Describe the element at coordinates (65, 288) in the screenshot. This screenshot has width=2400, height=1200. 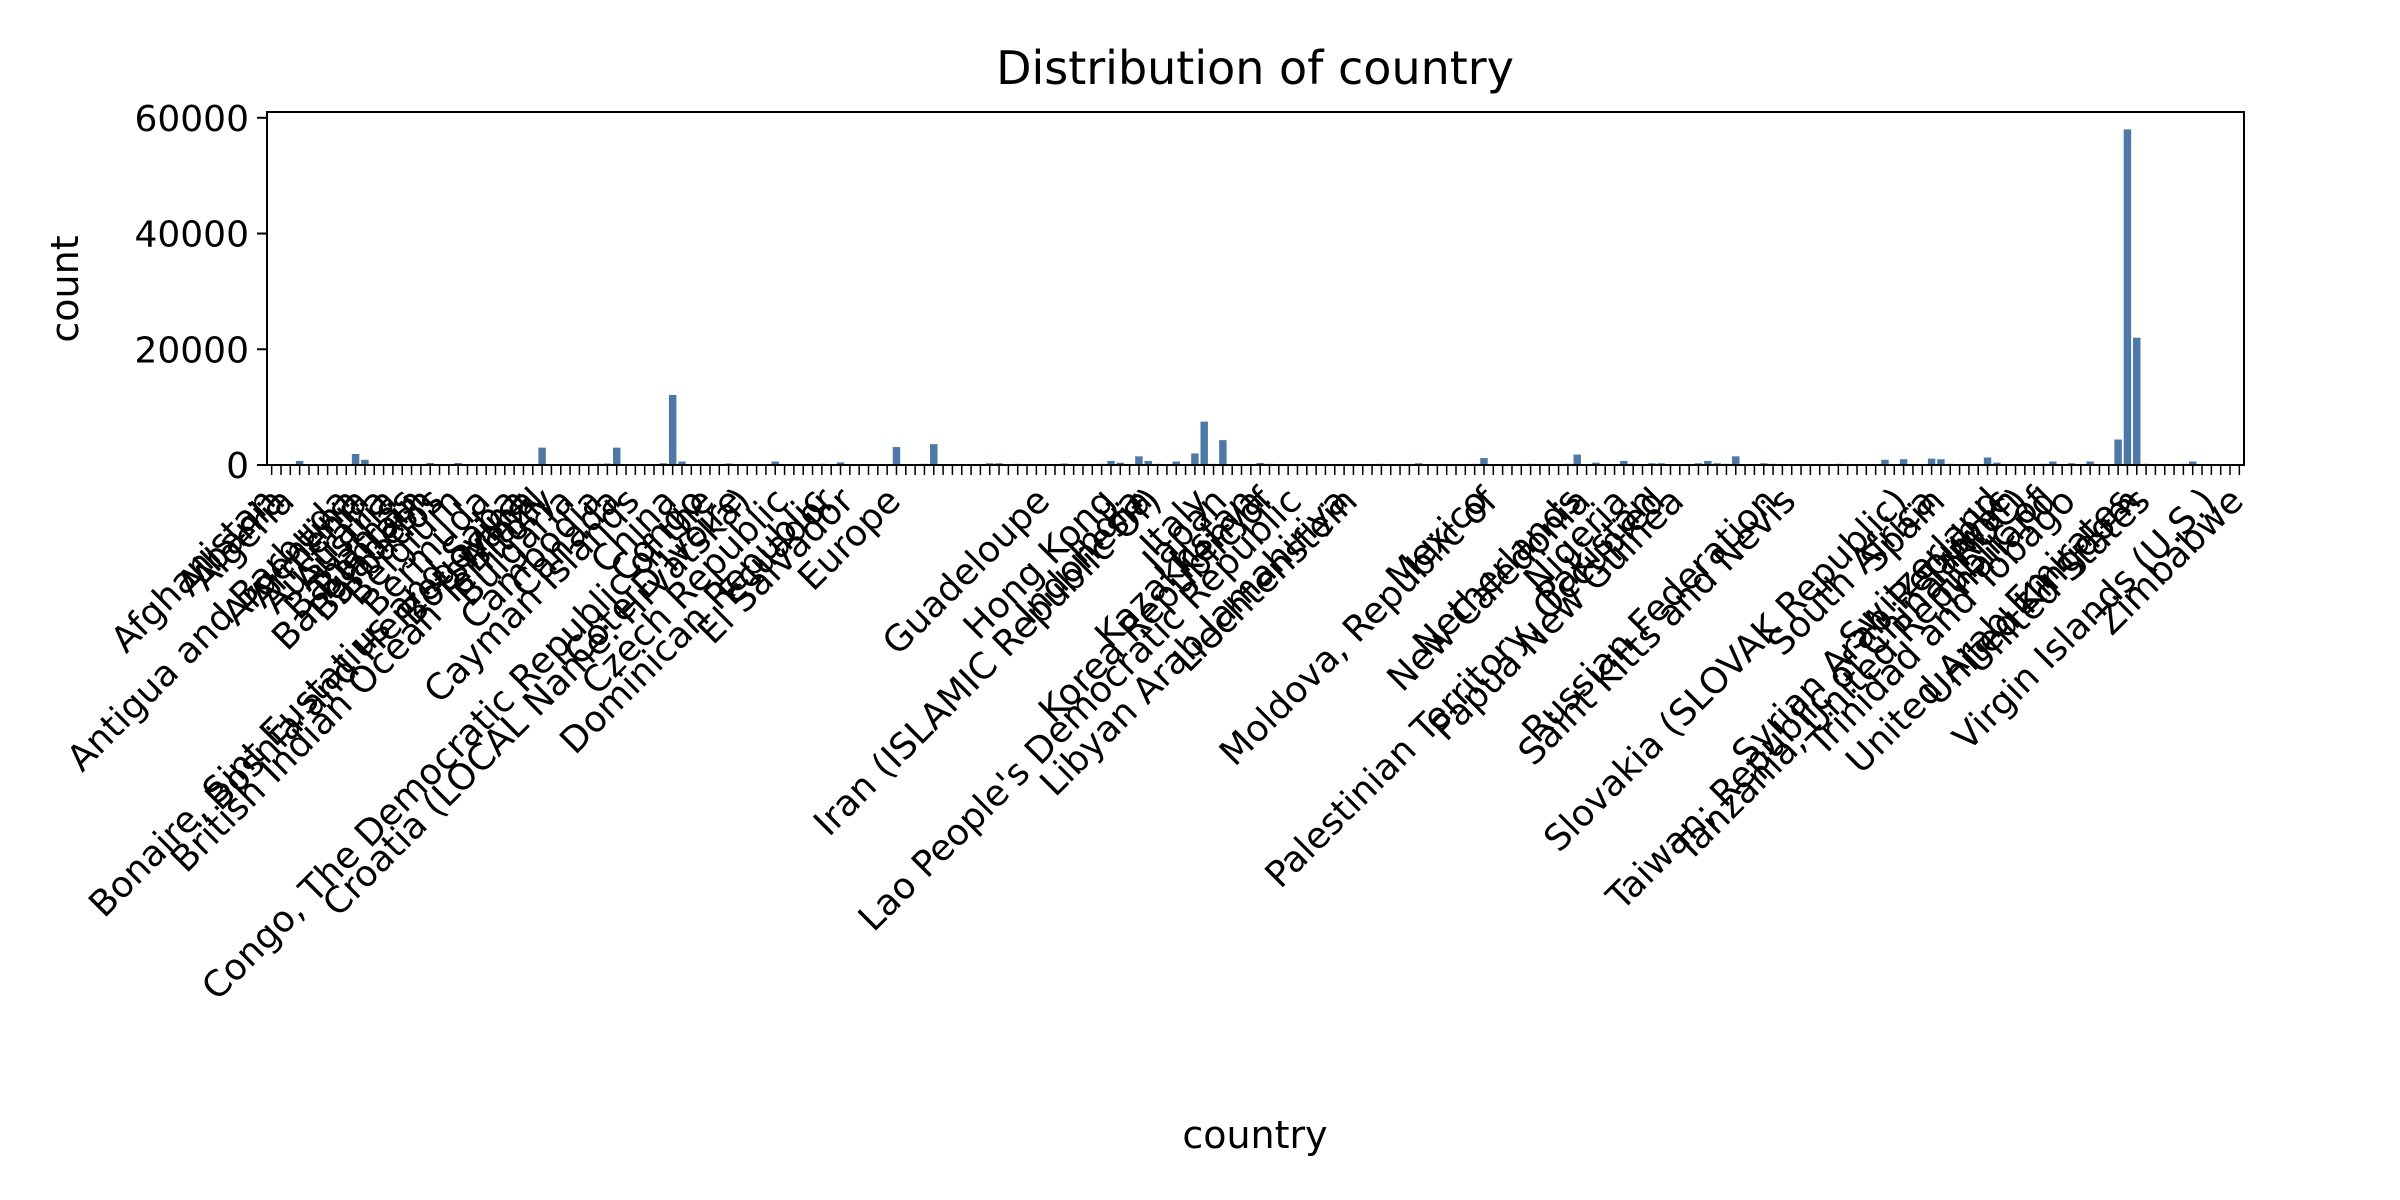
I see `y-axis-title: count` at that location.